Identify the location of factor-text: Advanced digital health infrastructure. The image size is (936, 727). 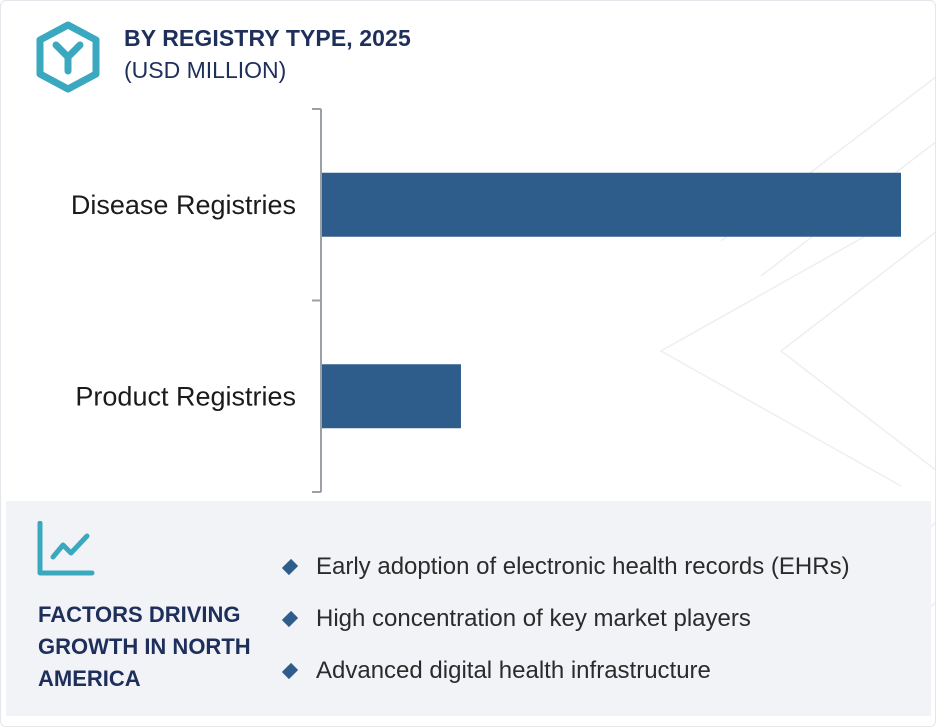
(513, 670).